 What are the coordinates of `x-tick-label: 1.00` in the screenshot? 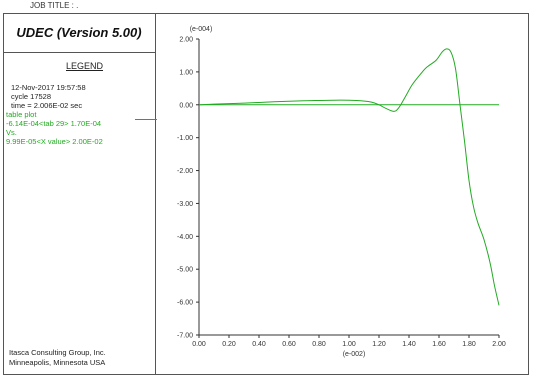 It's located at (349, 344).